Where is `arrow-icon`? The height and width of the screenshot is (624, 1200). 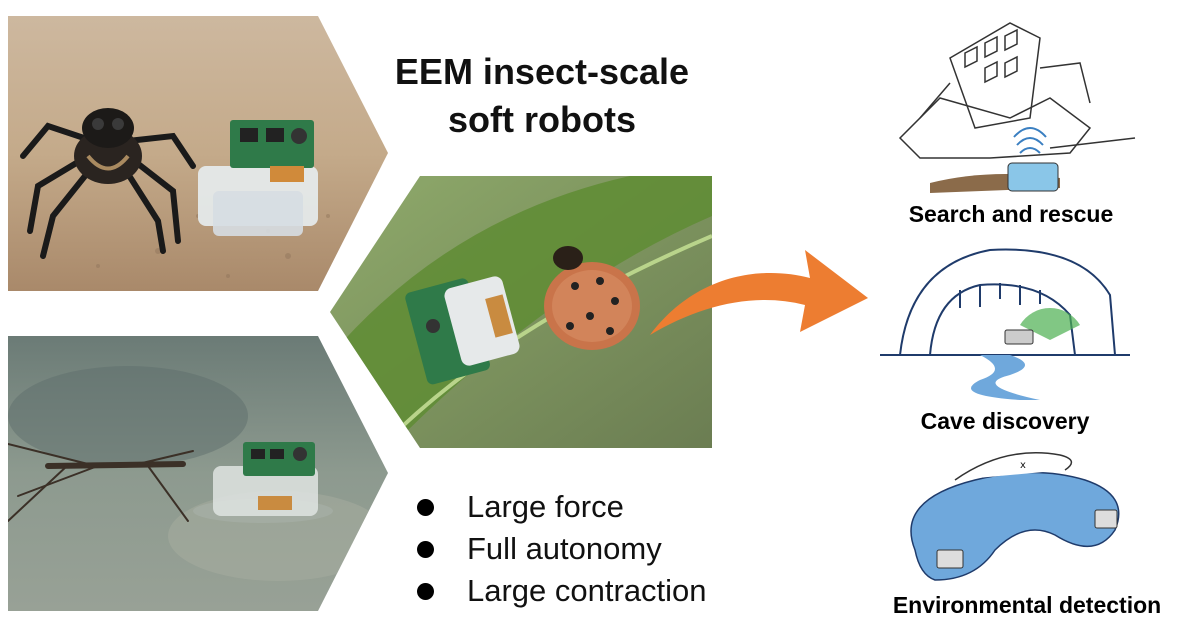 arrow-icon is located at coordinates (759, 292).